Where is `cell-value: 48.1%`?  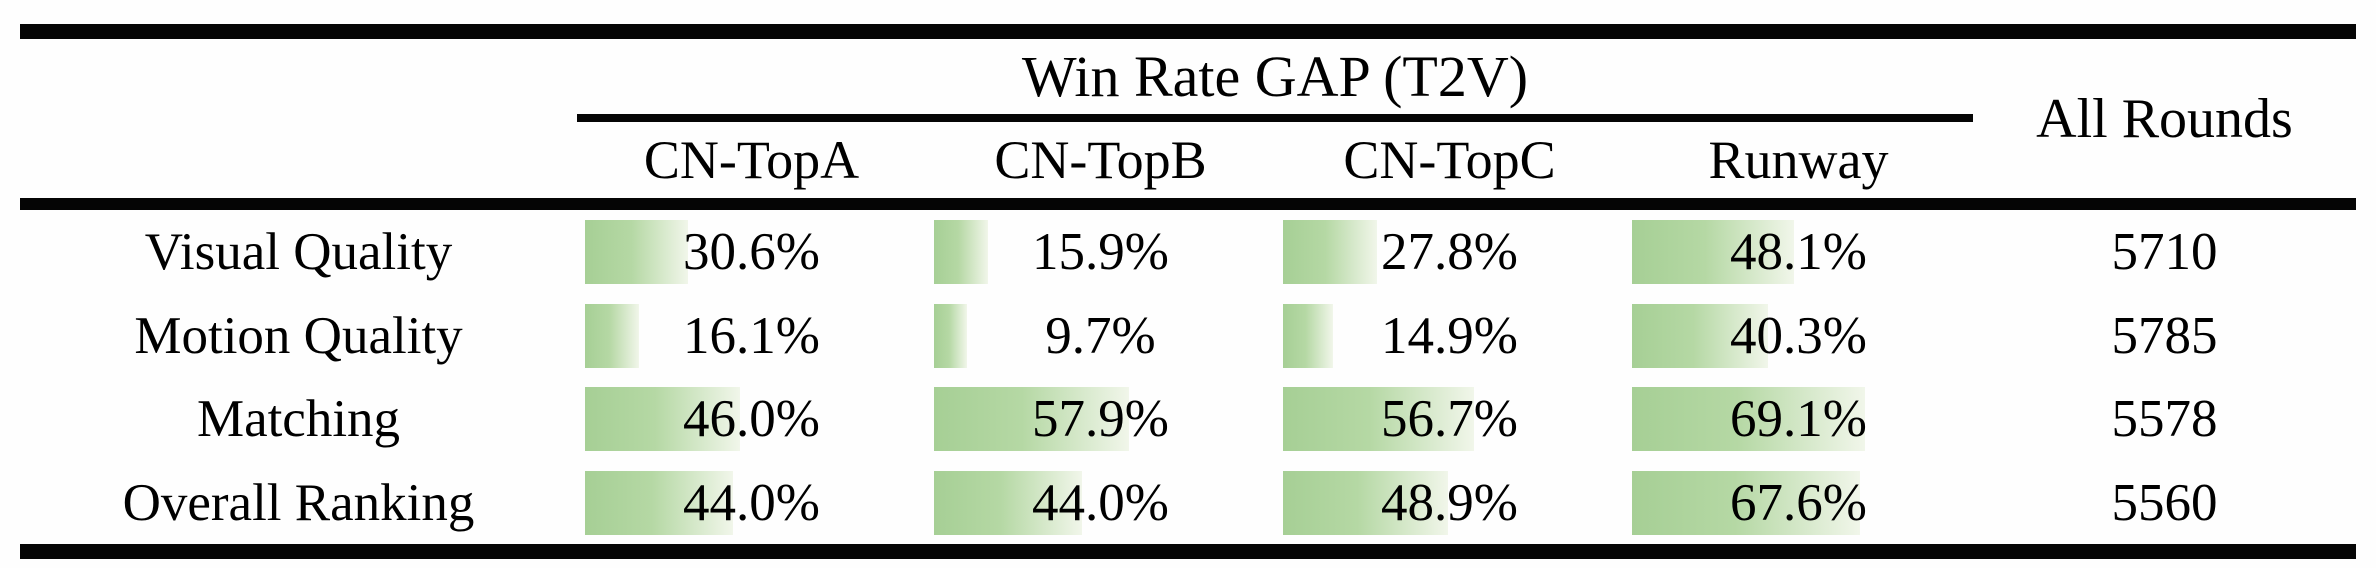
cell-value: 48.1% is located at coordinates (1798, 251).